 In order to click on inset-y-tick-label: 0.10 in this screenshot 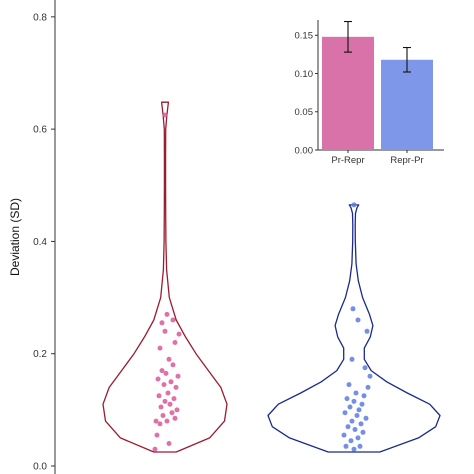, I will do `click(304, 74)`.